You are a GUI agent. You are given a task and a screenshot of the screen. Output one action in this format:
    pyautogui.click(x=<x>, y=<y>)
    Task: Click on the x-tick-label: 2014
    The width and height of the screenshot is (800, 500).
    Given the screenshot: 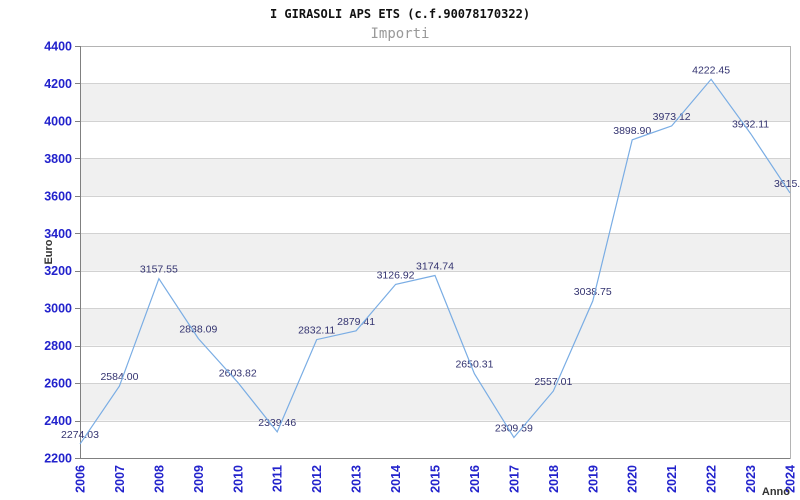 What is the action you would take?
    pyautogui.click(x=396, y=479)
    